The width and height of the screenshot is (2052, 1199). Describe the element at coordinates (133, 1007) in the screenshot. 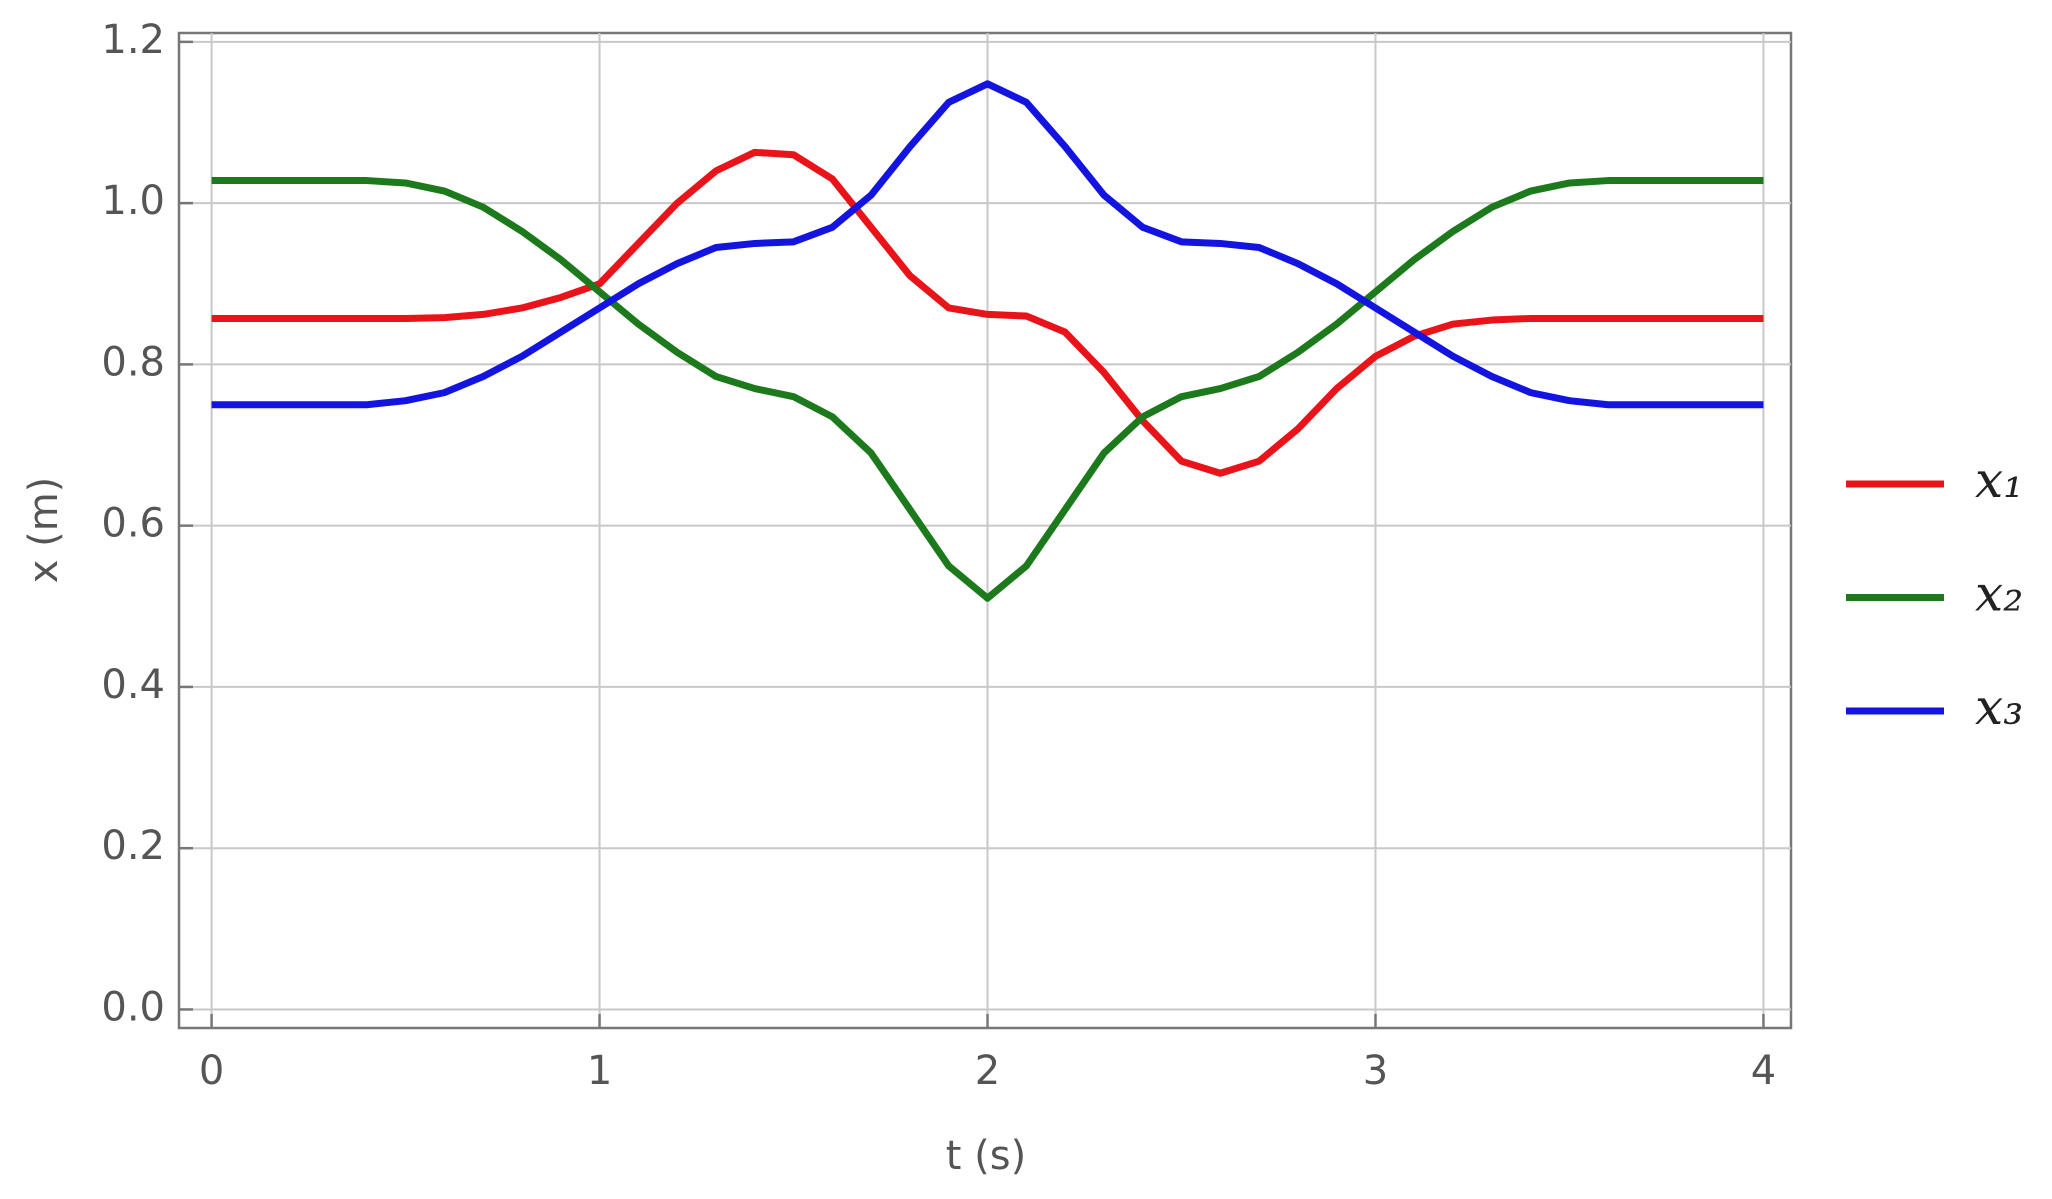

I see `y-tick-label: 0.0` at that location.